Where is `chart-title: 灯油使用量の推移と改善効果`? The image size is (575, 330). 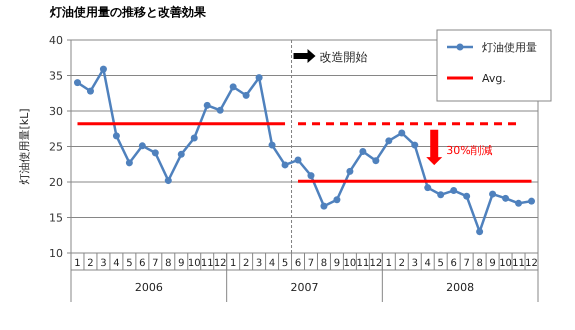 chart-title: 灯油使用量の推移と改善効果 is located at coordinates (128, 12).